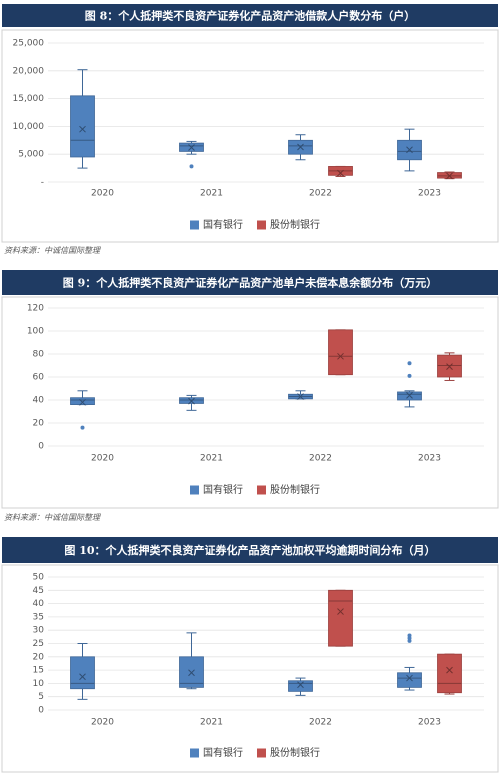 The width and height of the screenshot is (500, 774). What do you see at coordinates (39, 355) in the screenshot?
I see `y-tick-label: 80` at bounding box center [39, 355].